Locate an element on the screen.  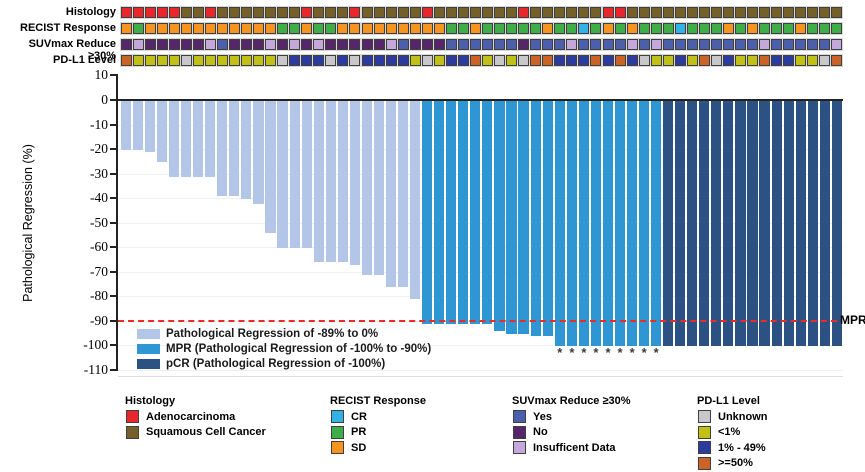
bottom-legend-label: Yes is located at coordinates (542, 416).